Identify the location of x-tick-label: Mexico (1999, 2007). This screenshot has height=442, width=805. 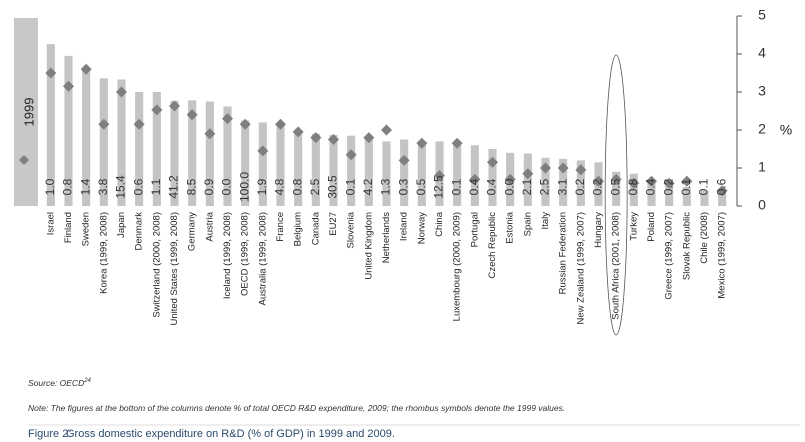
(722, 255).